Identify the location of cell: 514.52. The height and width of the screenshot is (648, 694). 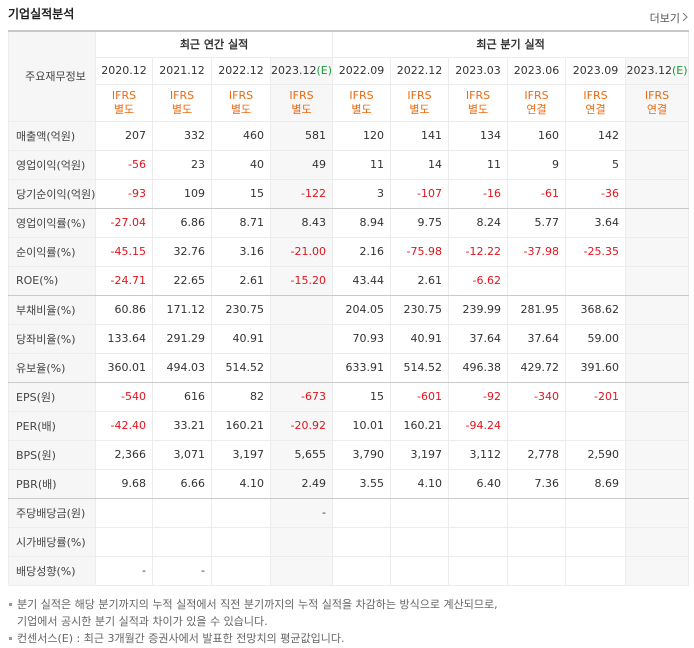
(420, 367).